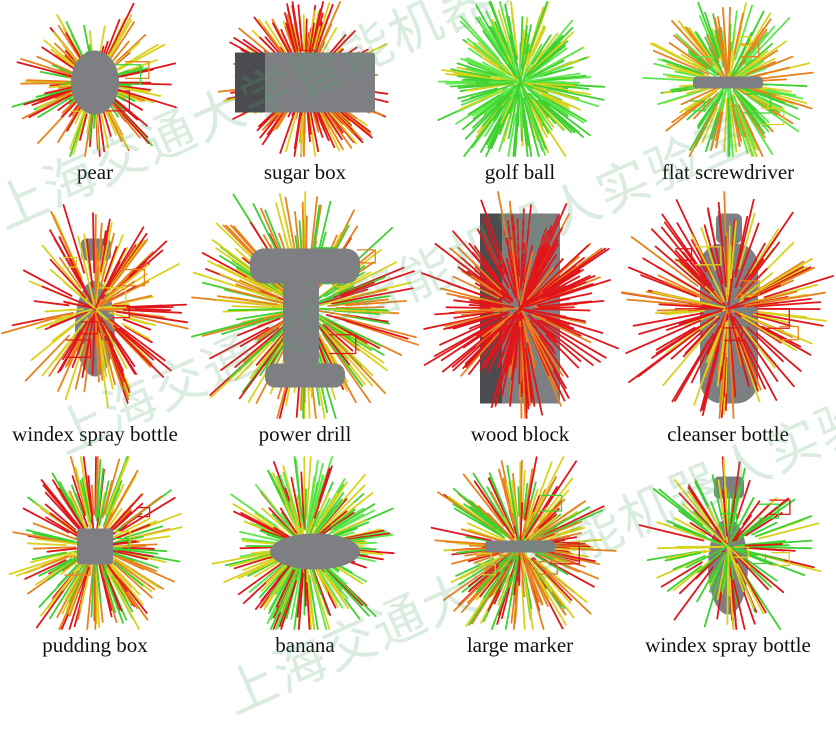  I want to click on panel-cleanser-bottle: cleanser bottle, so click(728, 322).